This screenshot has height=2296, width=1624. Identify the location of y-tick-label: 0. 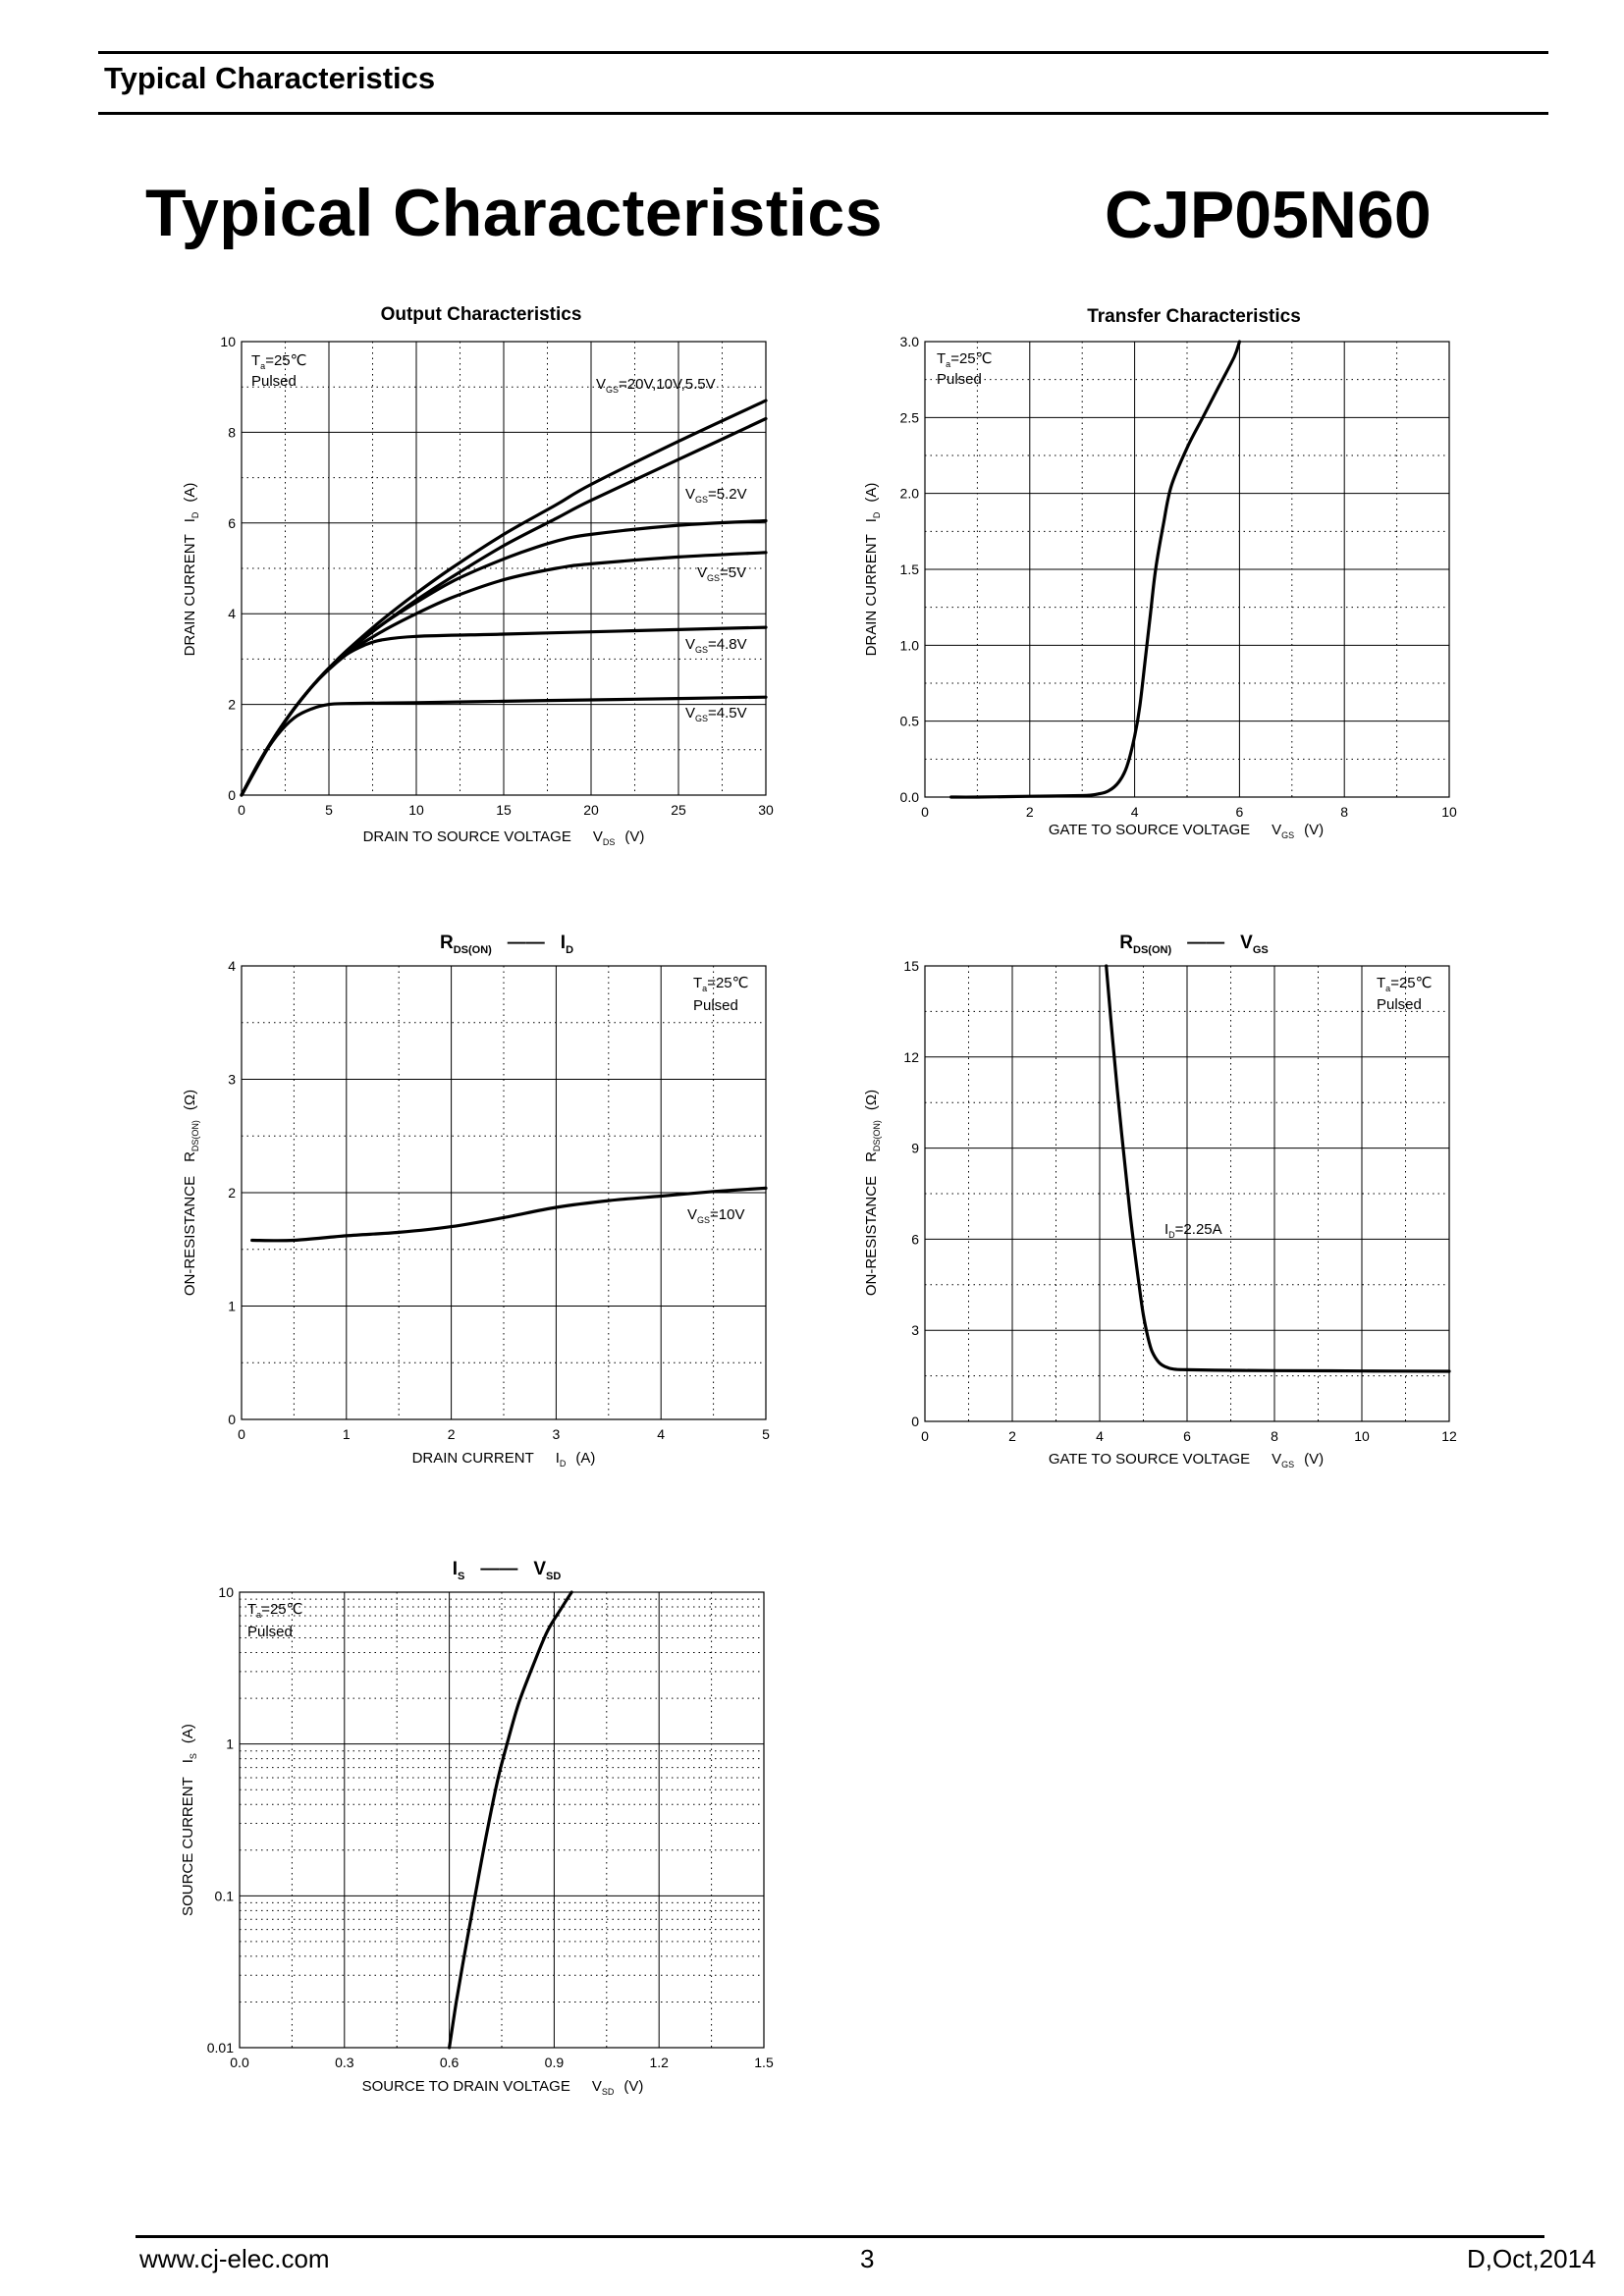
(232, 1419).